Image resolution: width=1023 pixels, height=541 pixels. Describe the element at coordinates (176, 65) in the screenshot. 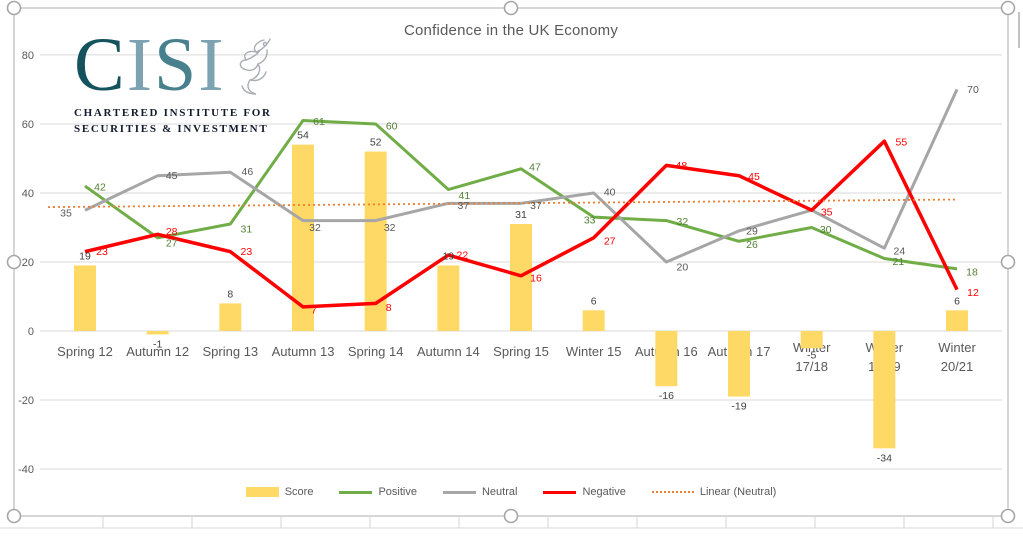

I see `cisi-logo-letter: S` at that location.